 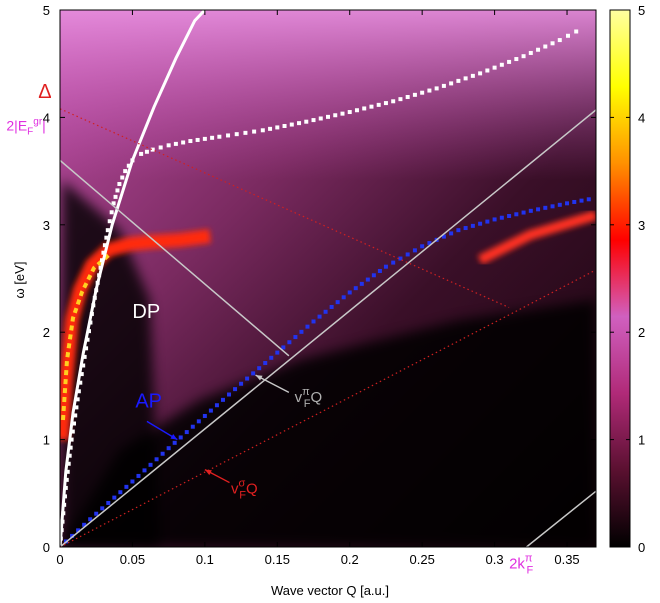 I want to click on y-tick-label: 1, so click(x=46, y=440).